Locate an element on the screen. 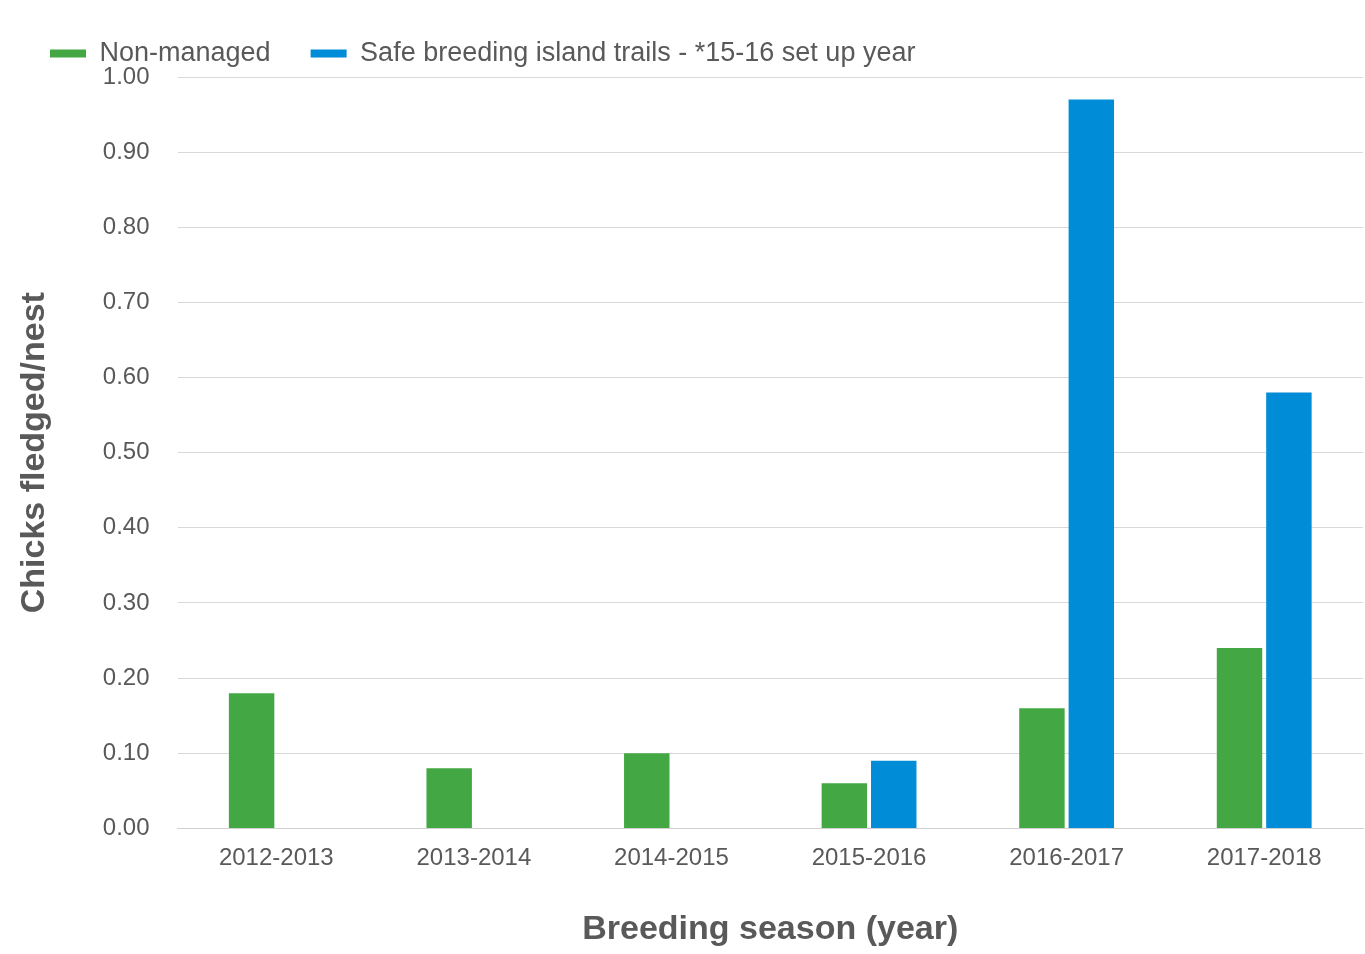 The image size is (1365, 954). legend-label: Safe breeding island trails - *15-16 set up year is located at coordinates (638, 51).